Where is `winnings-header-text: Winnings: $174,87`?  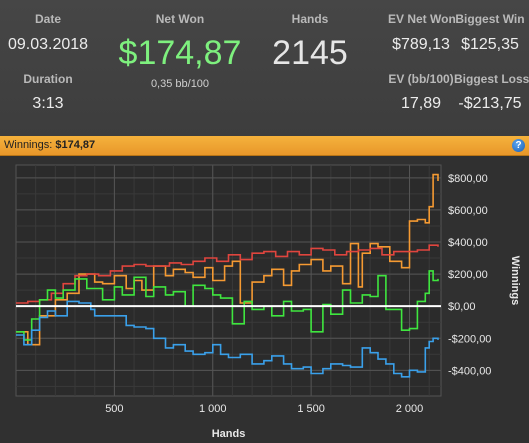
winnings-header-text: Winnings: $174,87 is located at coordinates (49, 145).